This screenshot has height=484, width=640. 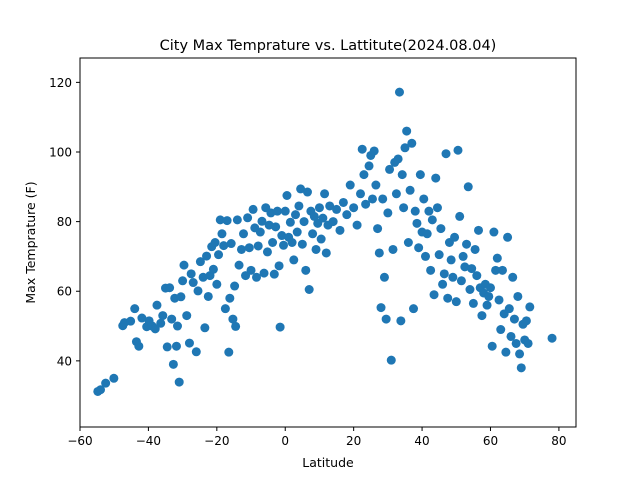 What do you see at coordinates (285, 441) in the screenshot?
I see `x-tick-label: 0` at bounding box center [285, 441].